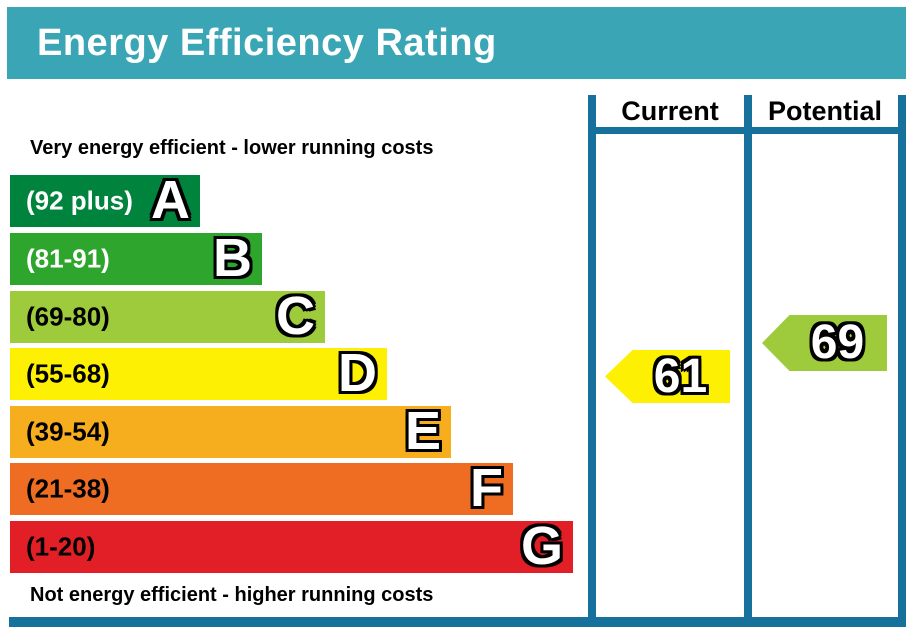 The height and width of the screenshot is (632, 913). What do you see at coordinates (232, 257) in the screenshot?
I see `band-letter: B` at bounding box center [232, 257].